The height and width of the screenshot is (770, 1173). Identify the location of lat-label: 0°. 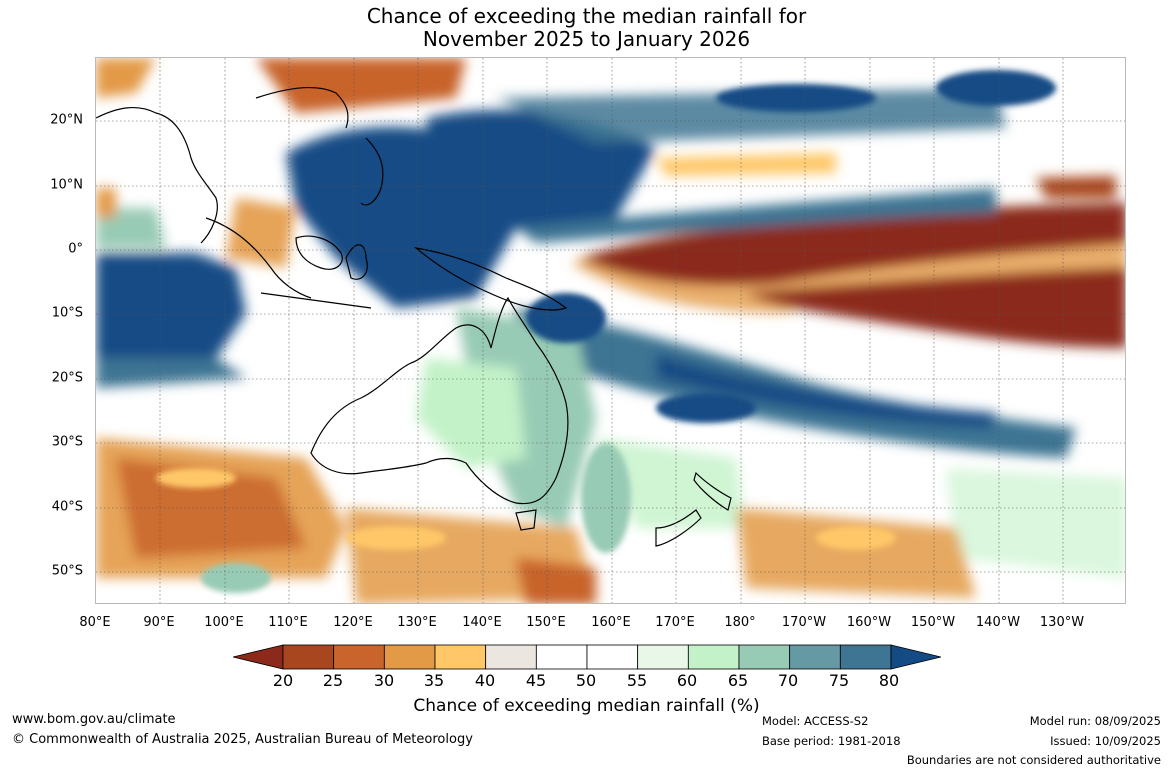
(75, 249).